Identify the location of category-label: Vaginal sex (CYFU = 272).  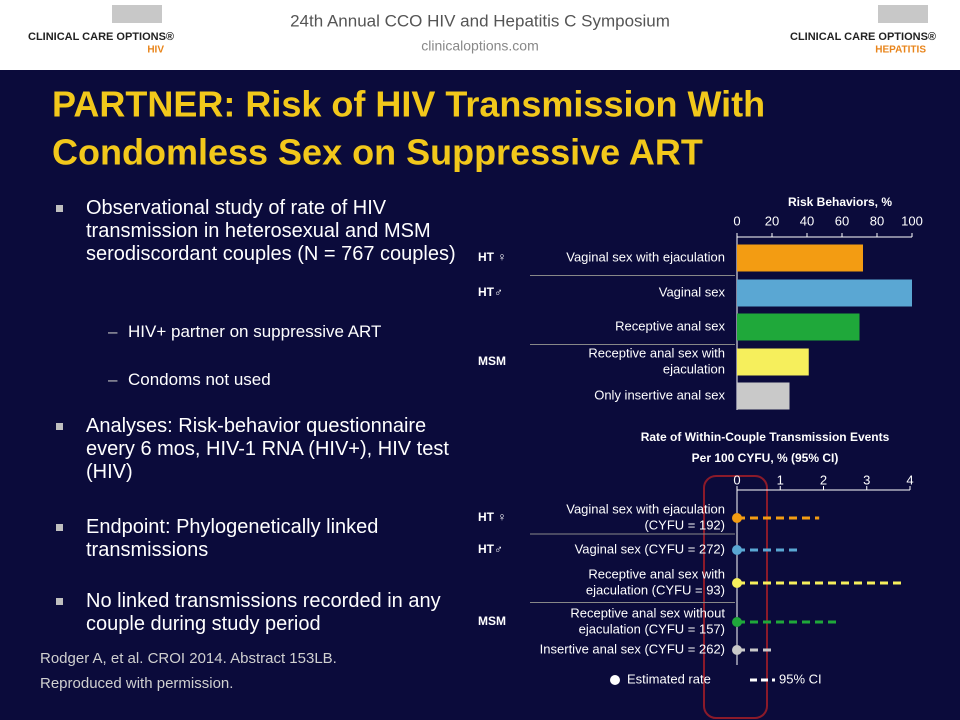
(650, 548).